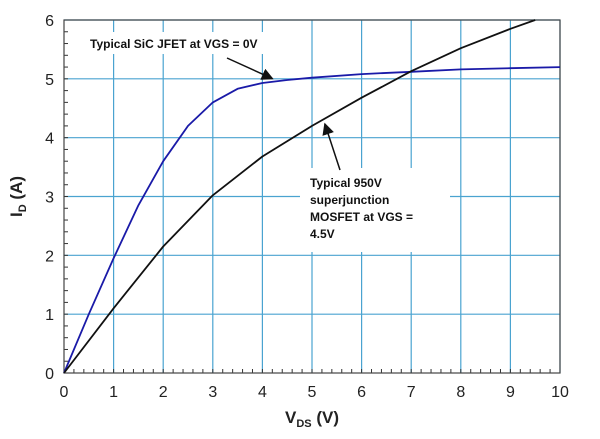  I want to click on y-axis-label: ID (A), so click(18, 196).